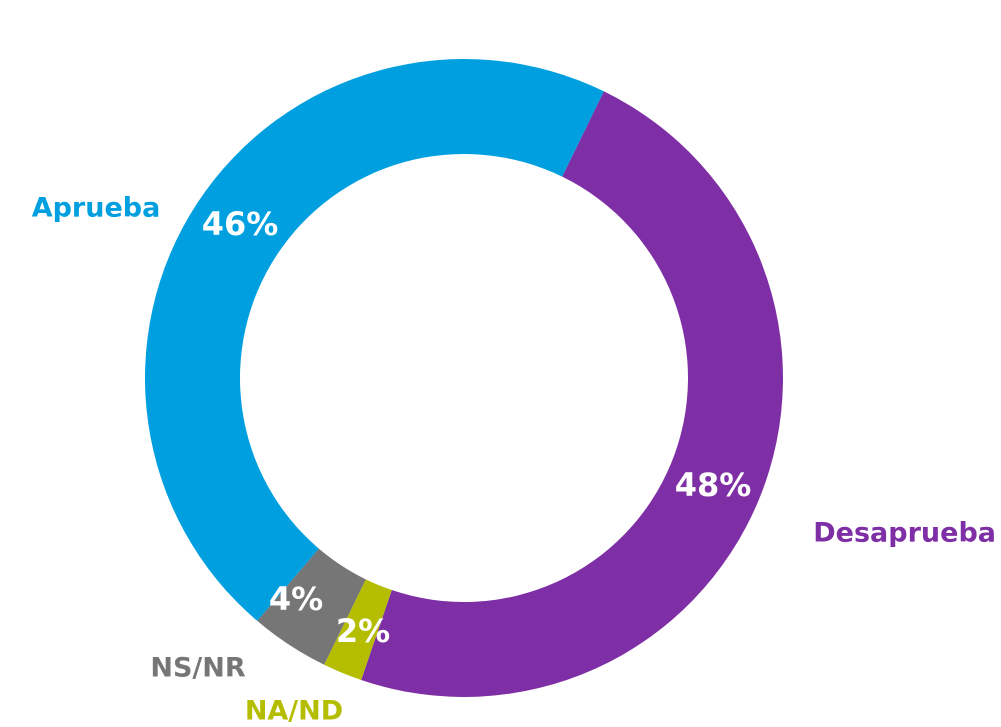 This screenshot has width=1001, height=727. What do you see at coordinates (96, 208) in the screenshot?
I see `category-label-aprueba: Aprueba` at bounding box center [96, 208].